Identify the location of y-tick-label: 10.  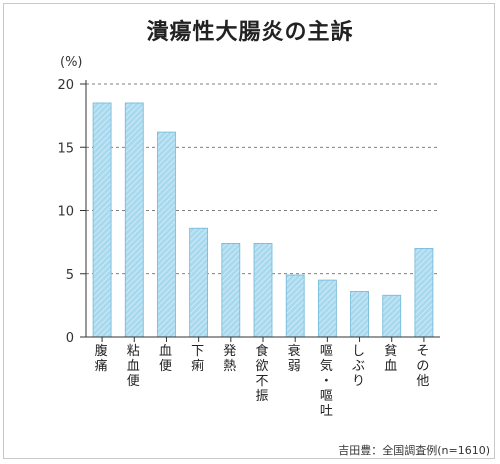
(65, 212).